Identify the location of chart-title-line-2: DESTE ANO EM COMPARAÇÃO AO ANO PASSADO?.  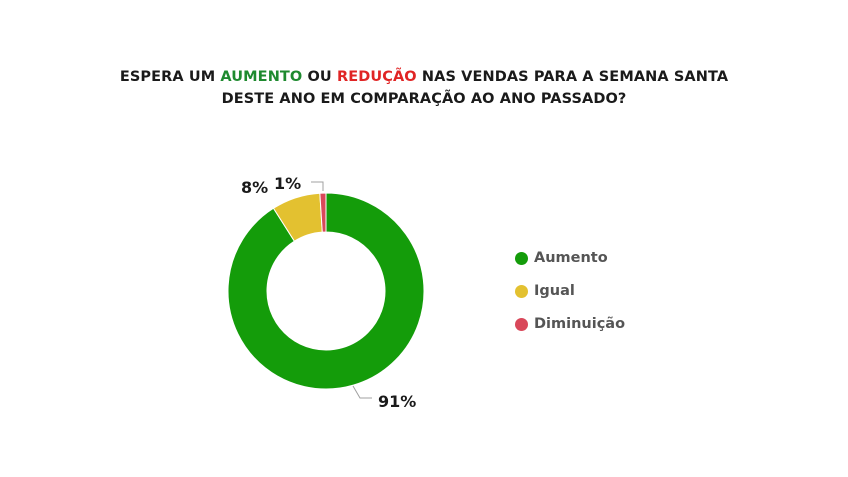
(424, 99).